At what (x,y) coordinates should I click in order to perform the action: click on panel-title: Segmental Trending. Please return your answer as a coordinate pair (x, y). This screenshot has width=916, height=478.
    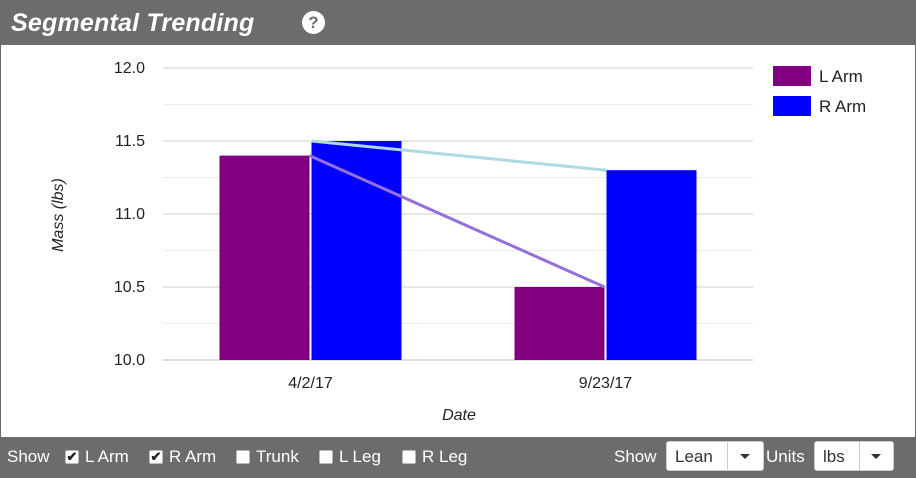
    Looking at the image, I should click on (133, 23).